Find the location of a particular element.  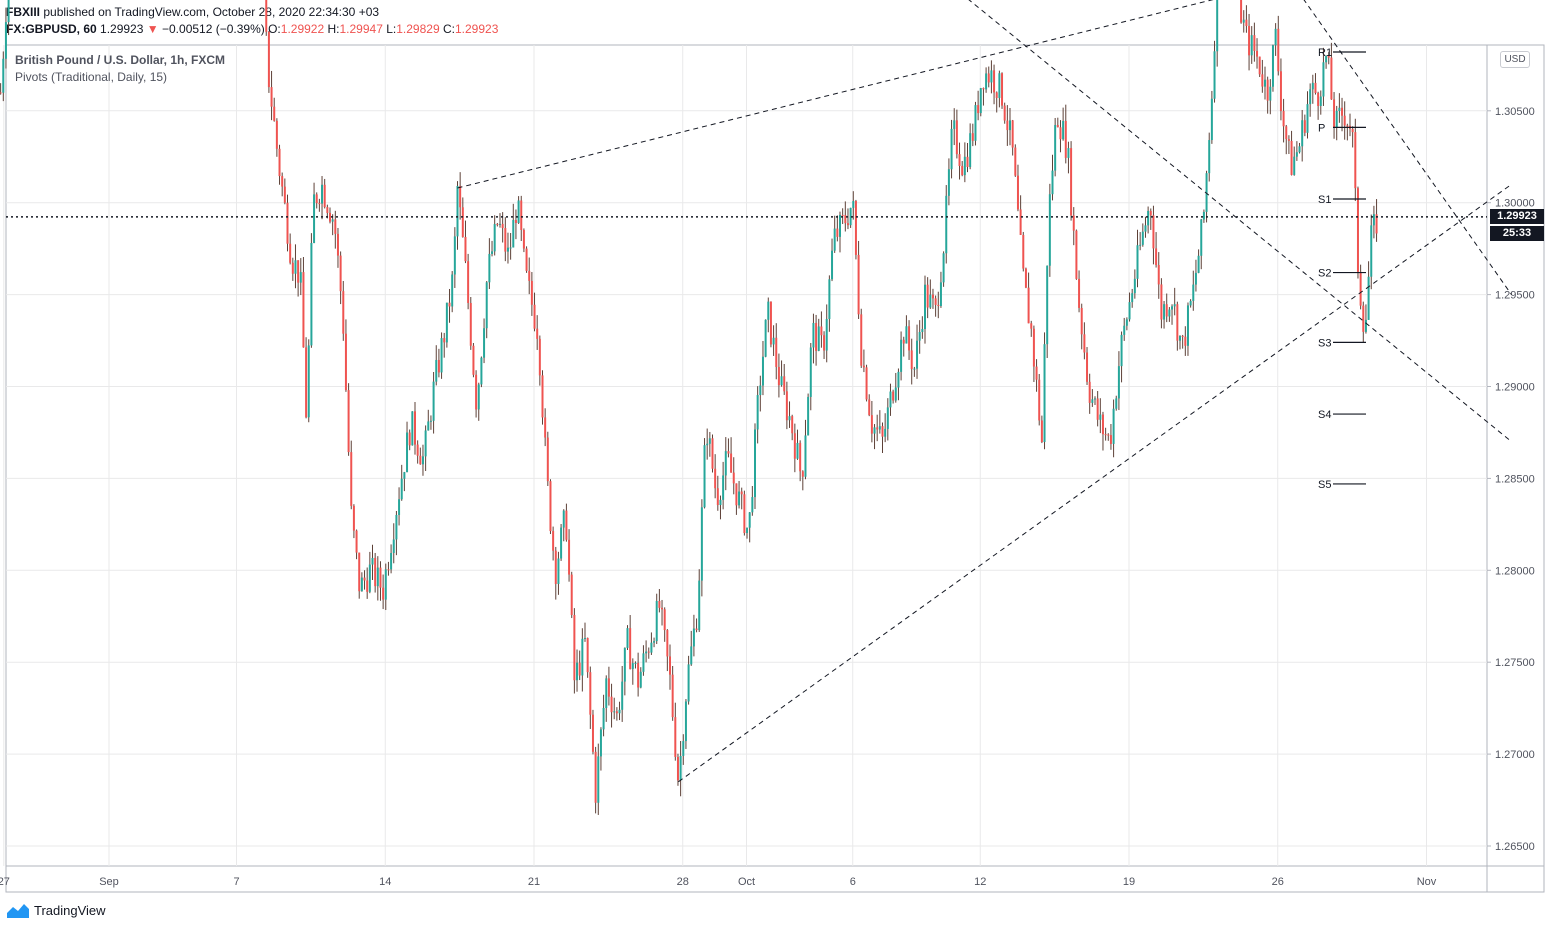

x-tick-label: Nov is located at coordinates (1427, 882).